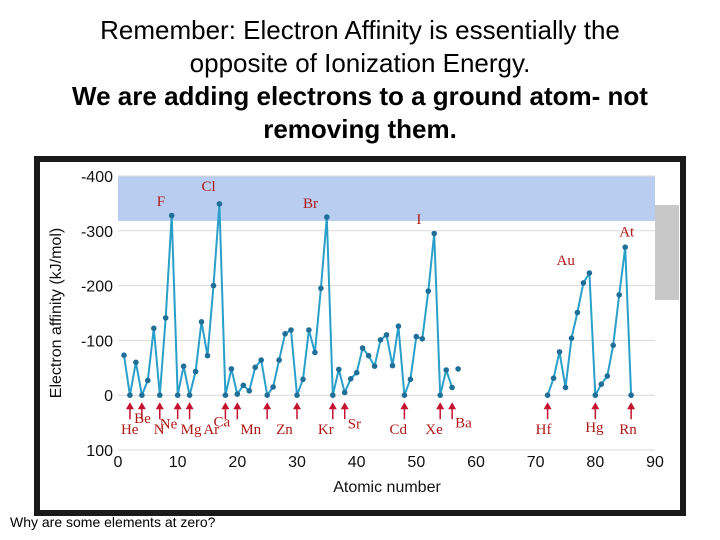 The image size is (720, 540). I want to click on zero-element-label: Ca, so click(221, 423).